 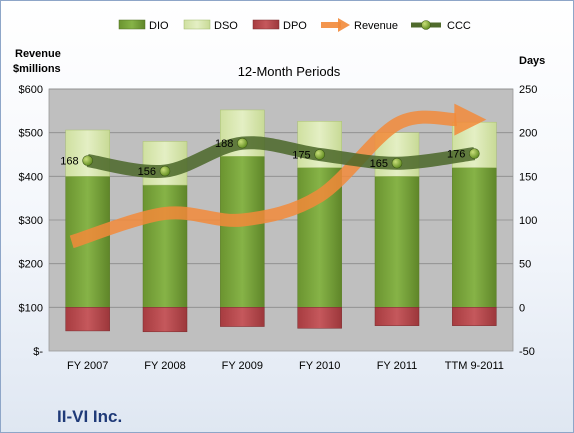 What do you see at coordinates (31, 134) in the screenshot?
I see `left-tick-label: $500` at bounding box center [31, 134].